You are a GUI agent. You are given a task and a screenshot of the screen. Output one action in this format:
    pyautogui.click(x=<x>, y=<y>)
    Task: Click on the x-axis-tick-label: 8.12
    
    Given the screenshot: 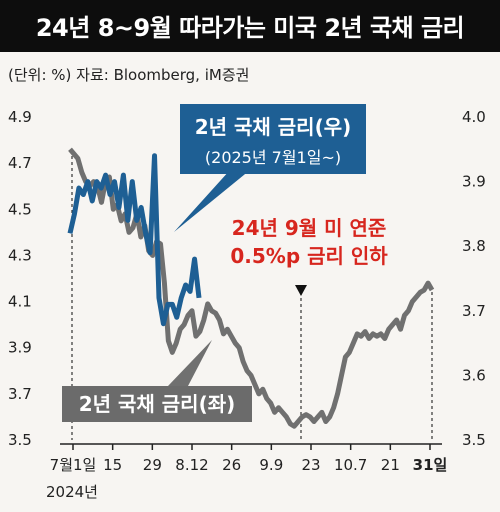 What is the action you would take?
    pyautogui.click(x=191, y=465)
    